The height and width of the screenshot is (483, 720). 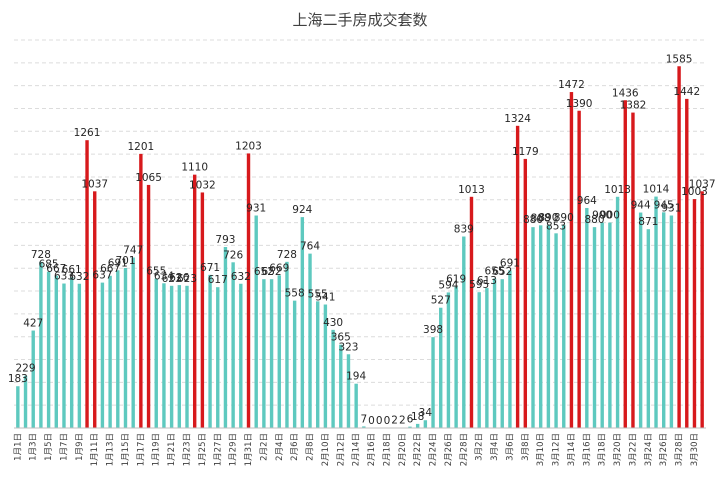 What do you see at coordinates (403, 449) in the screenshot?
I see `x-tick-label: 2月20日` at bounding box center [403, 449].